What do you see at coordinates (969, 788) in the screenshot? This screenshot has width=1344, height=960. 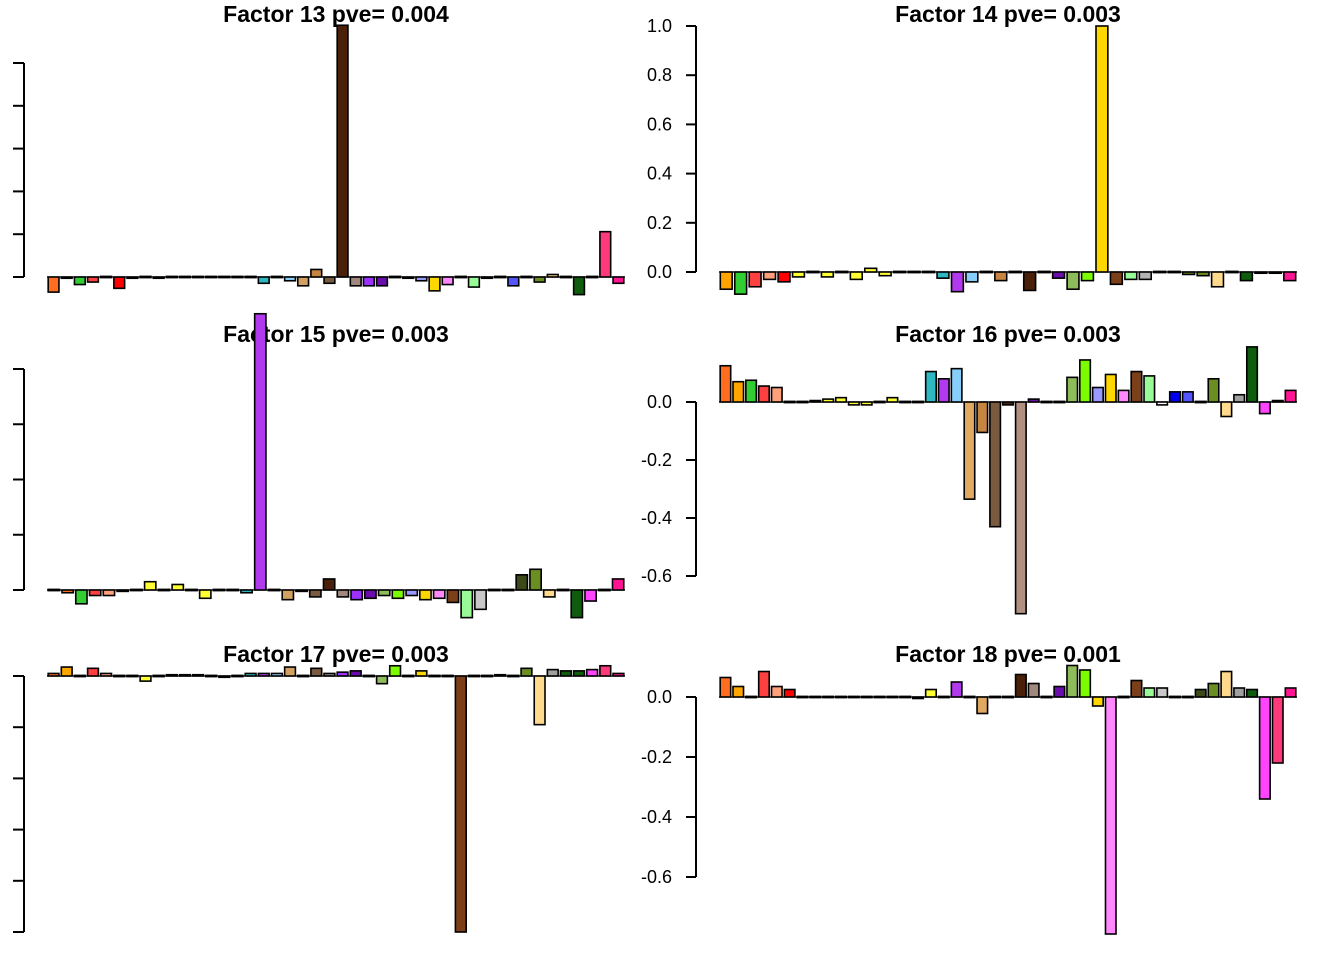 I see `factor-panel: Factor 18 pve= 0.001 -0.6 -0.4 -0.2 0.0` at bounding box center [969, 788].